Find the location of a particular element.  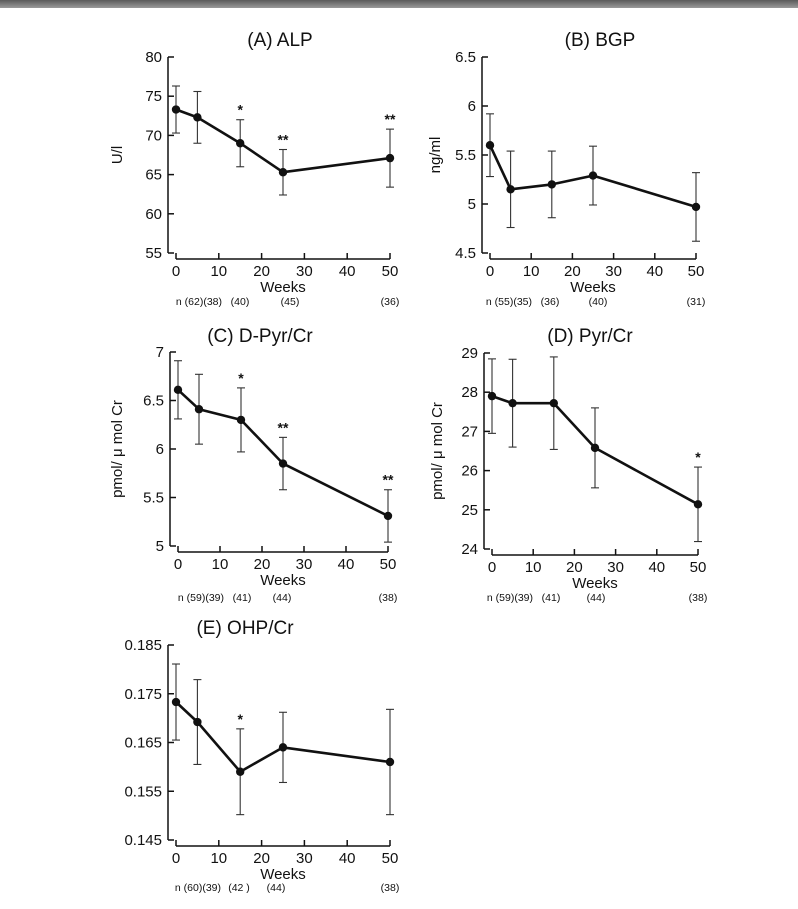

y-tick-label: 26 is located at coordinates (469, 471).